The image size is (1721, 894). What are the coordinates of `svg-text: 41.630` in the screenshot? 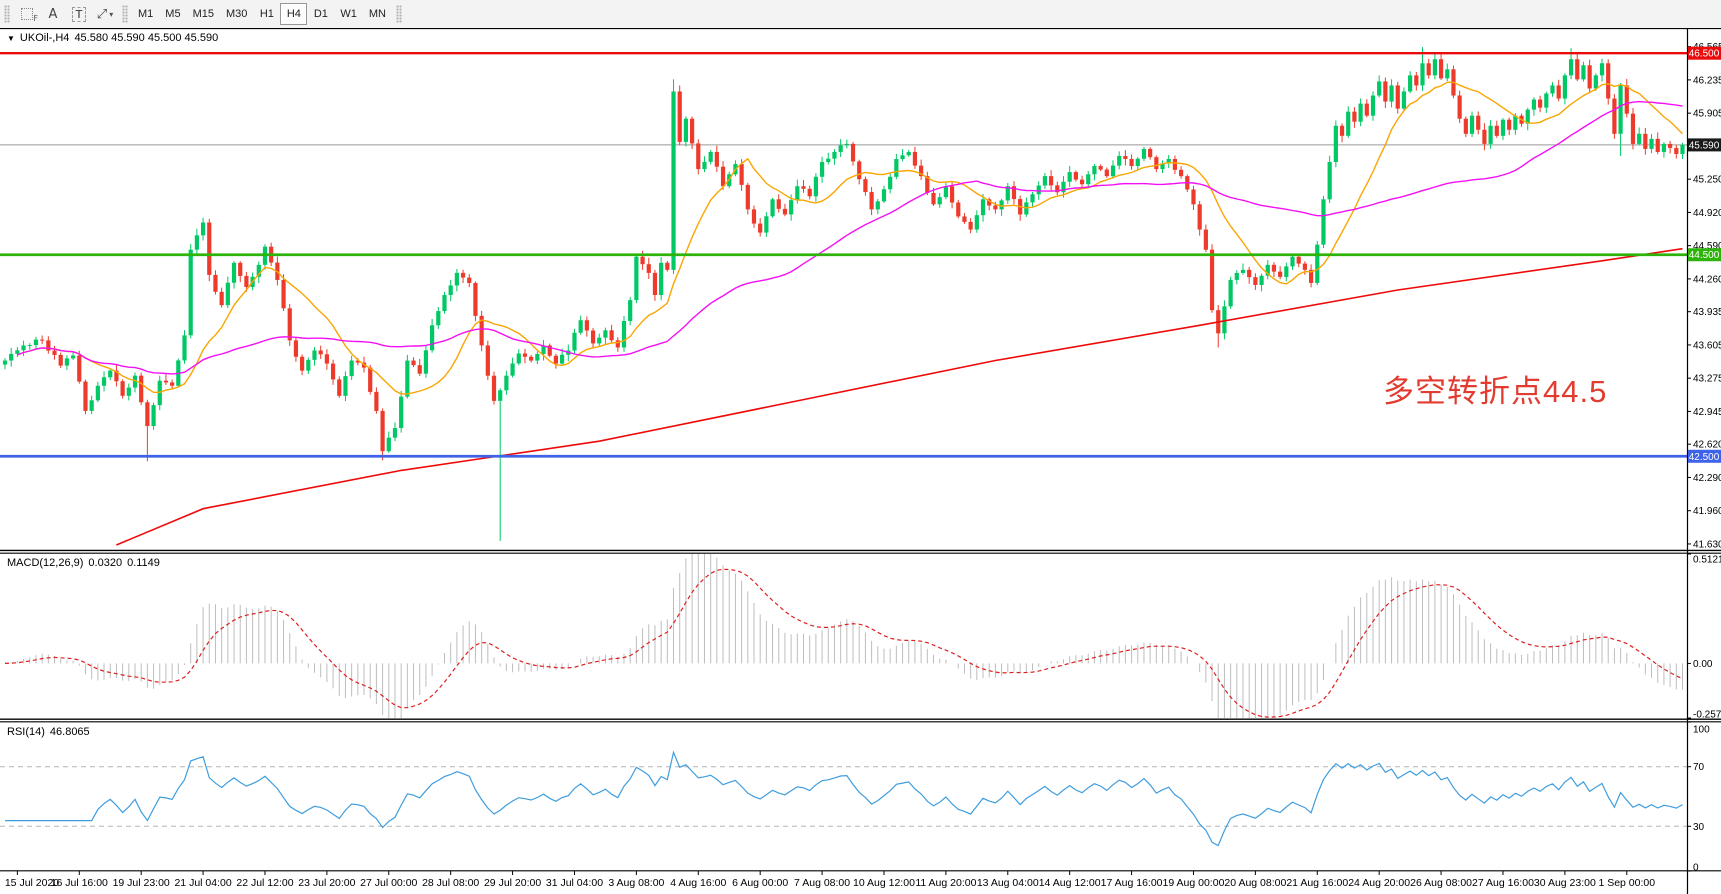 It's located at (1707, 544).